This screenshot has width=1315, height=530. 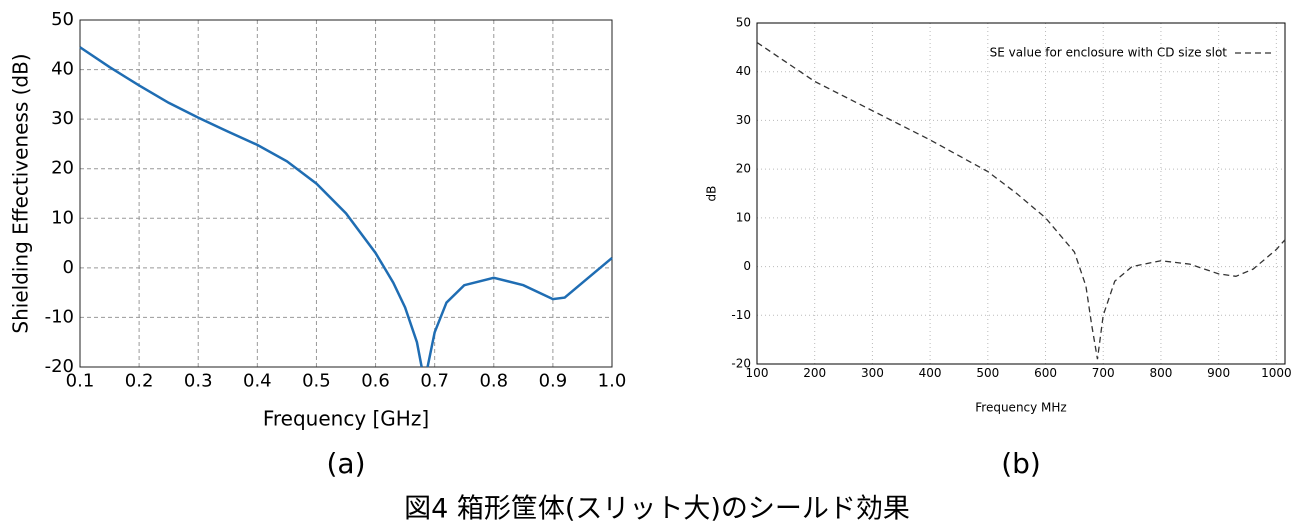 What do you see at coordinates (1218, 373) in the screenshot?
I see `x-tick-label: 900` at bounding box center [1218, 373].